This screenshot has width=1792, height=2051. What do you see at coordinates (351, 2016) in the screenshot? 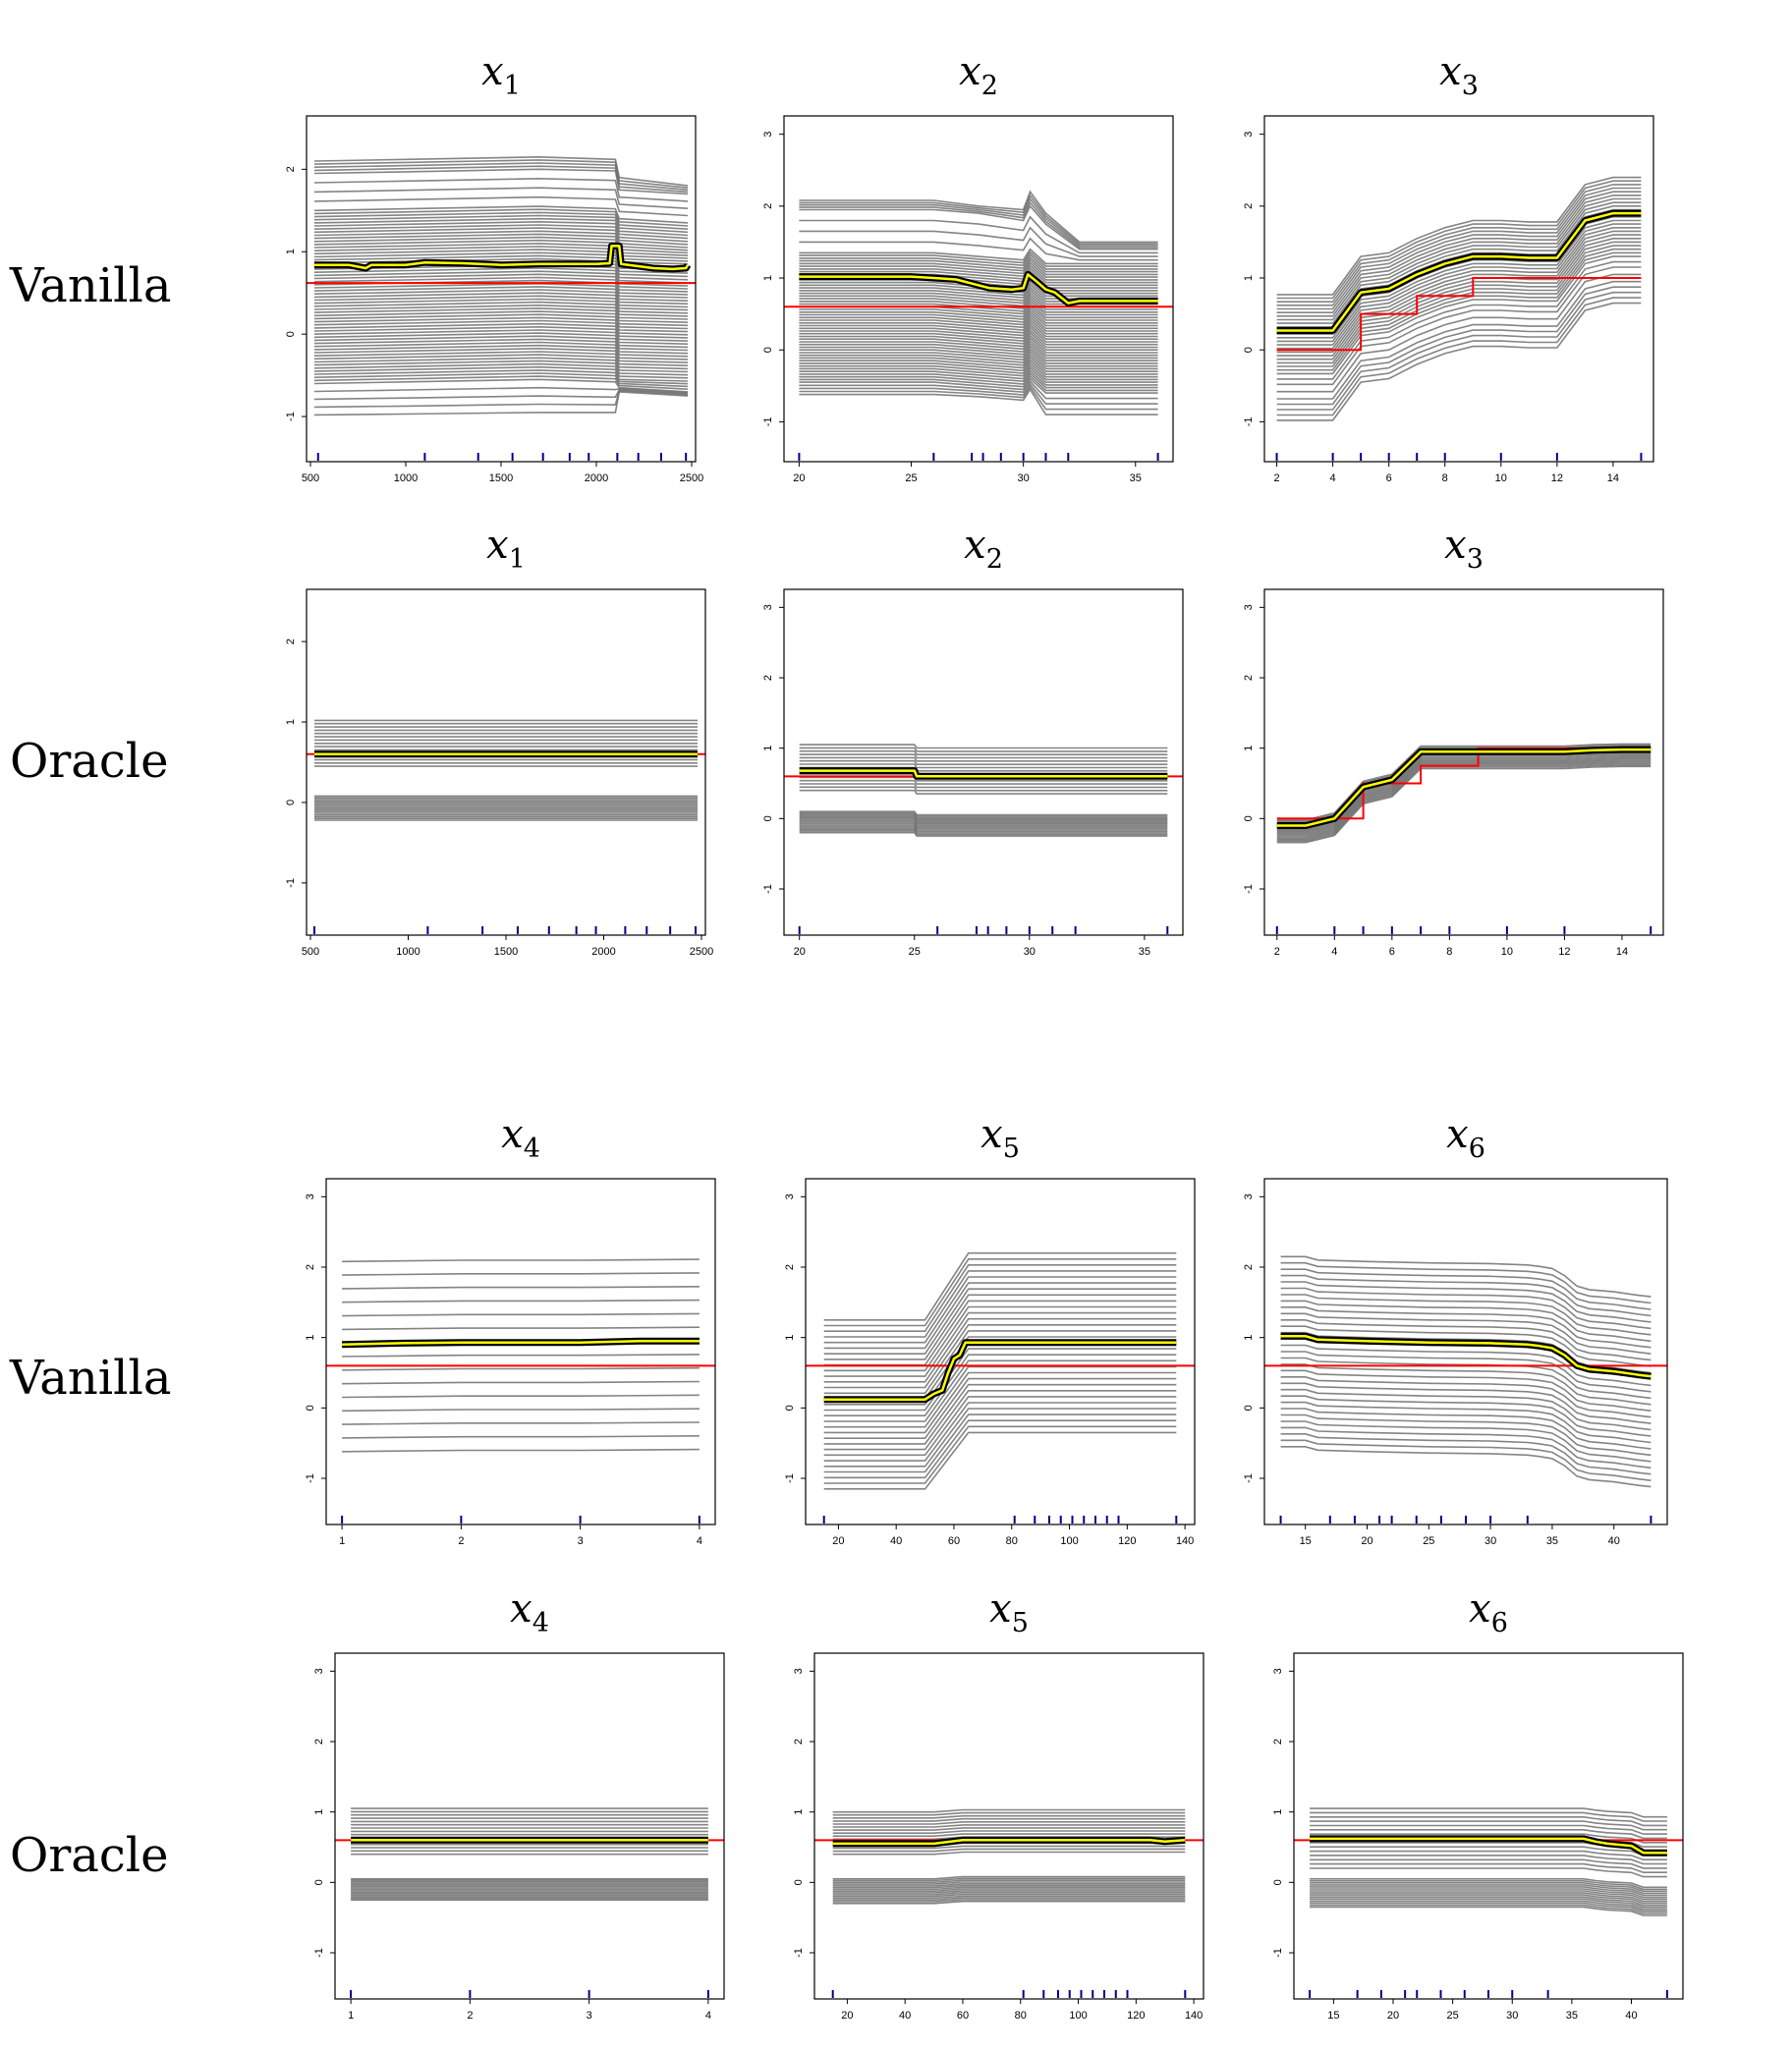
I see `x-tick-label: 1` at bounding box center [351, 2016].